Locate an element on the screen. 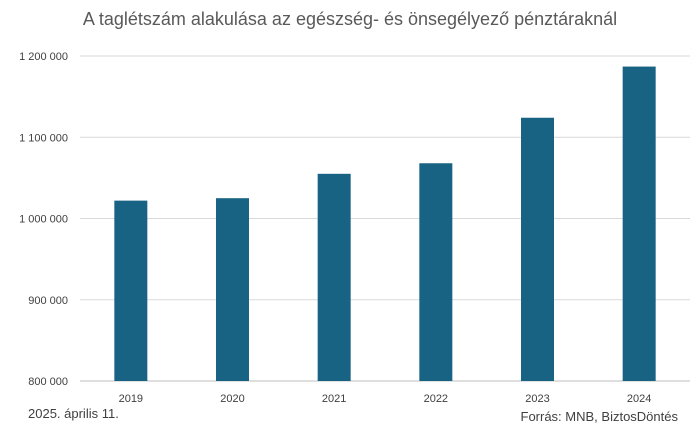  bar-2023 is located at coordinates (537, 249).